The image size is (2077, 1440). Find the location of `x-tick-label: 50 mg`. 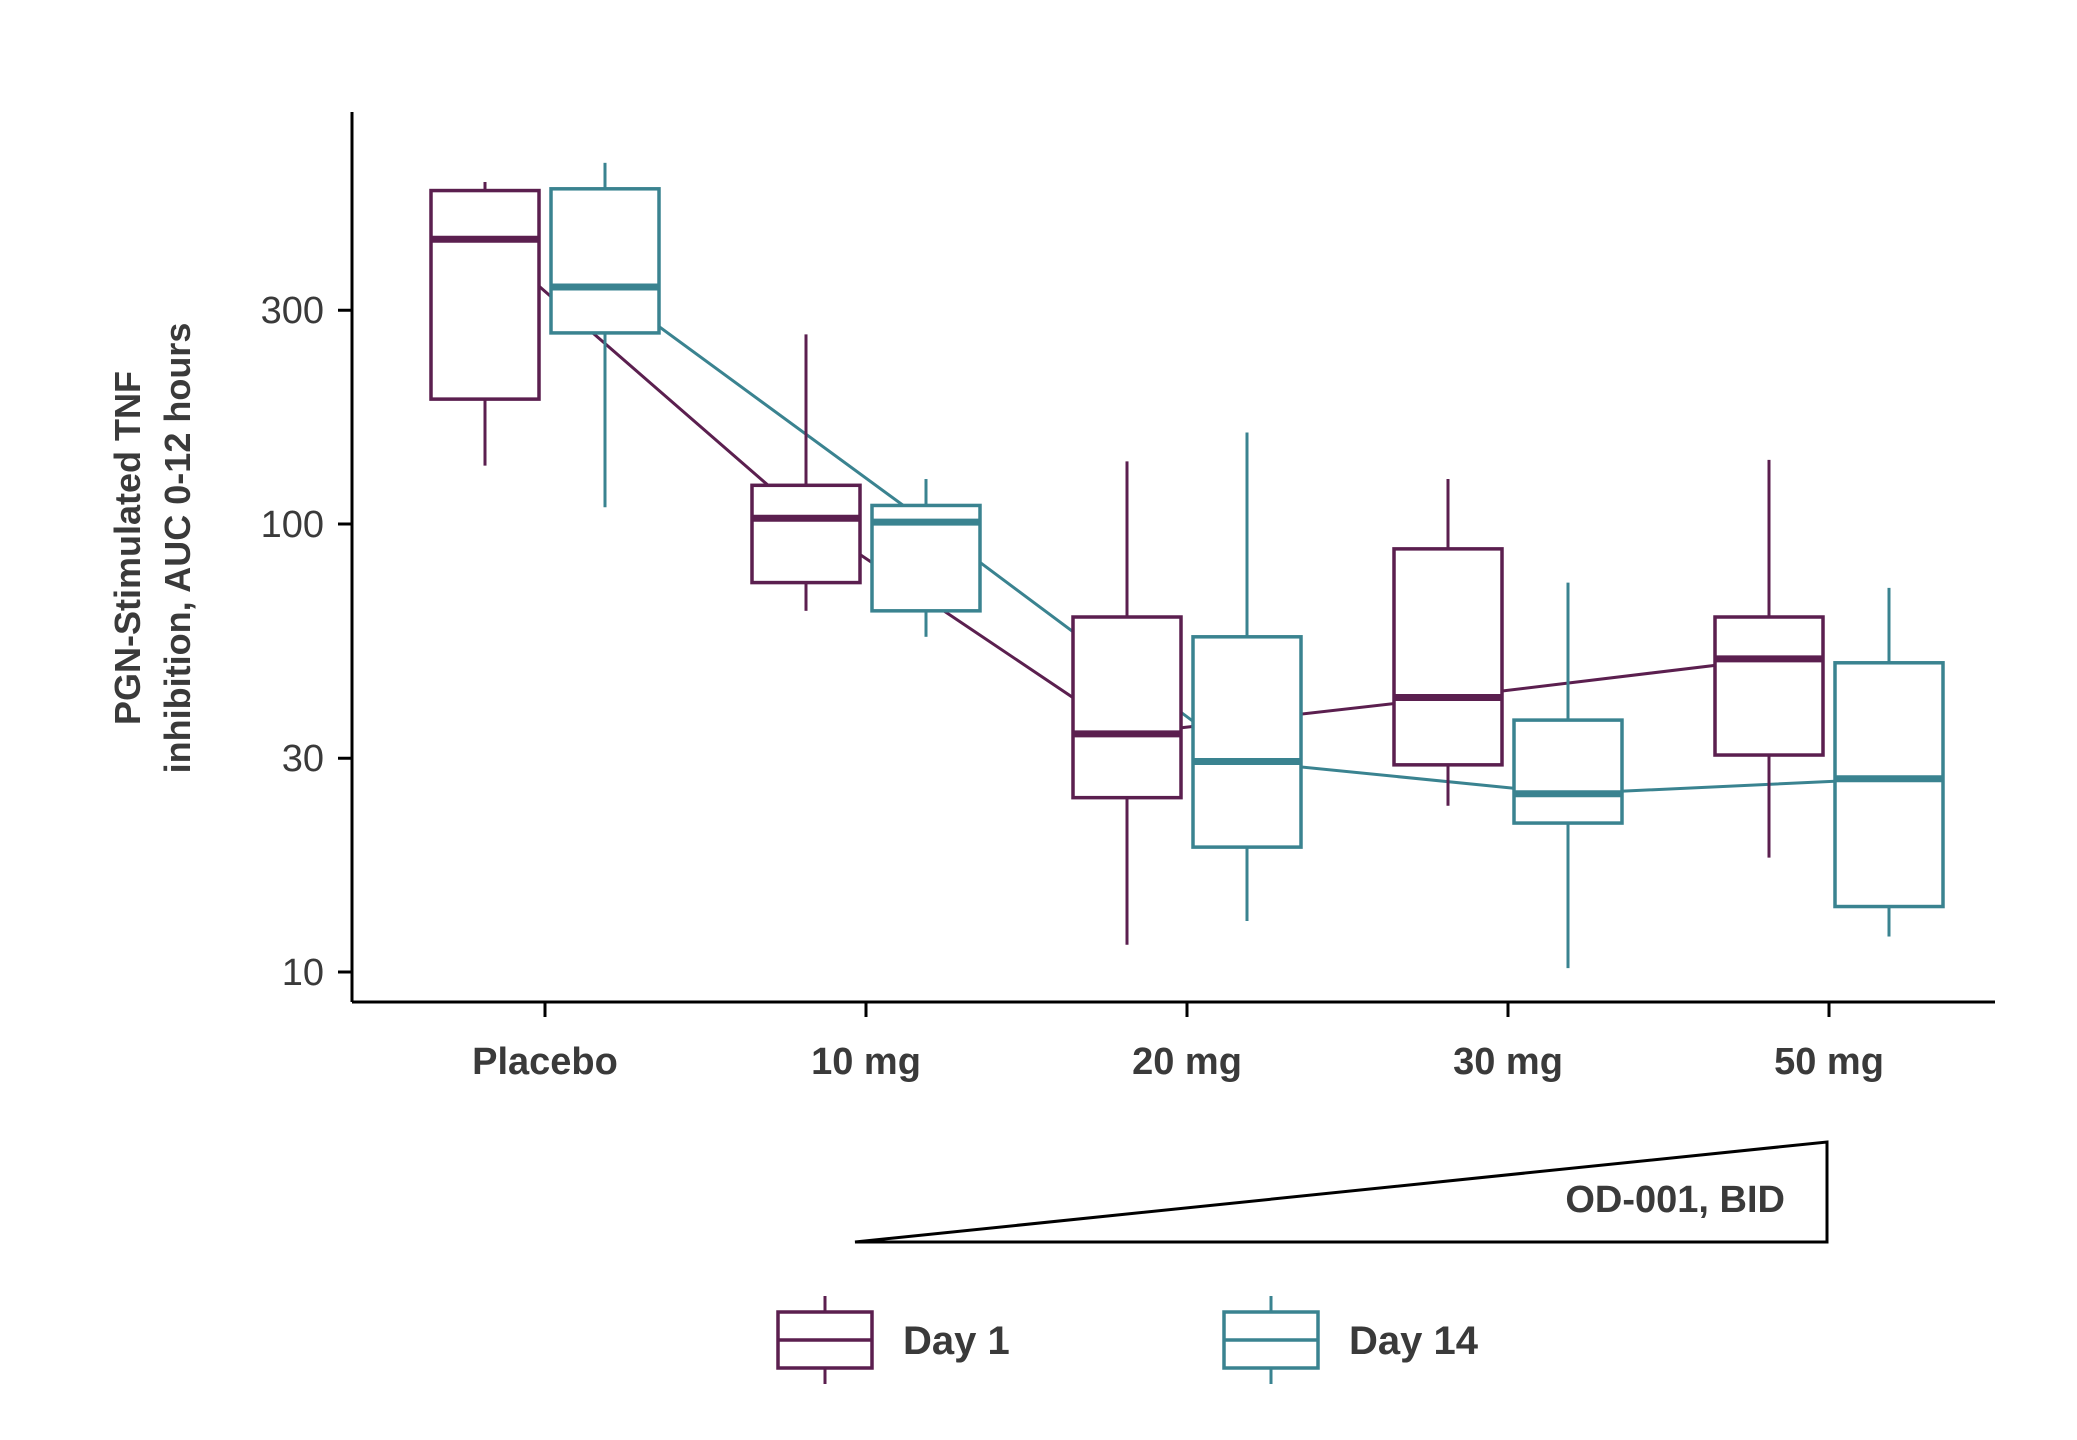

x-tick-label: 50 mg is located at coordinates (1829, 1062).